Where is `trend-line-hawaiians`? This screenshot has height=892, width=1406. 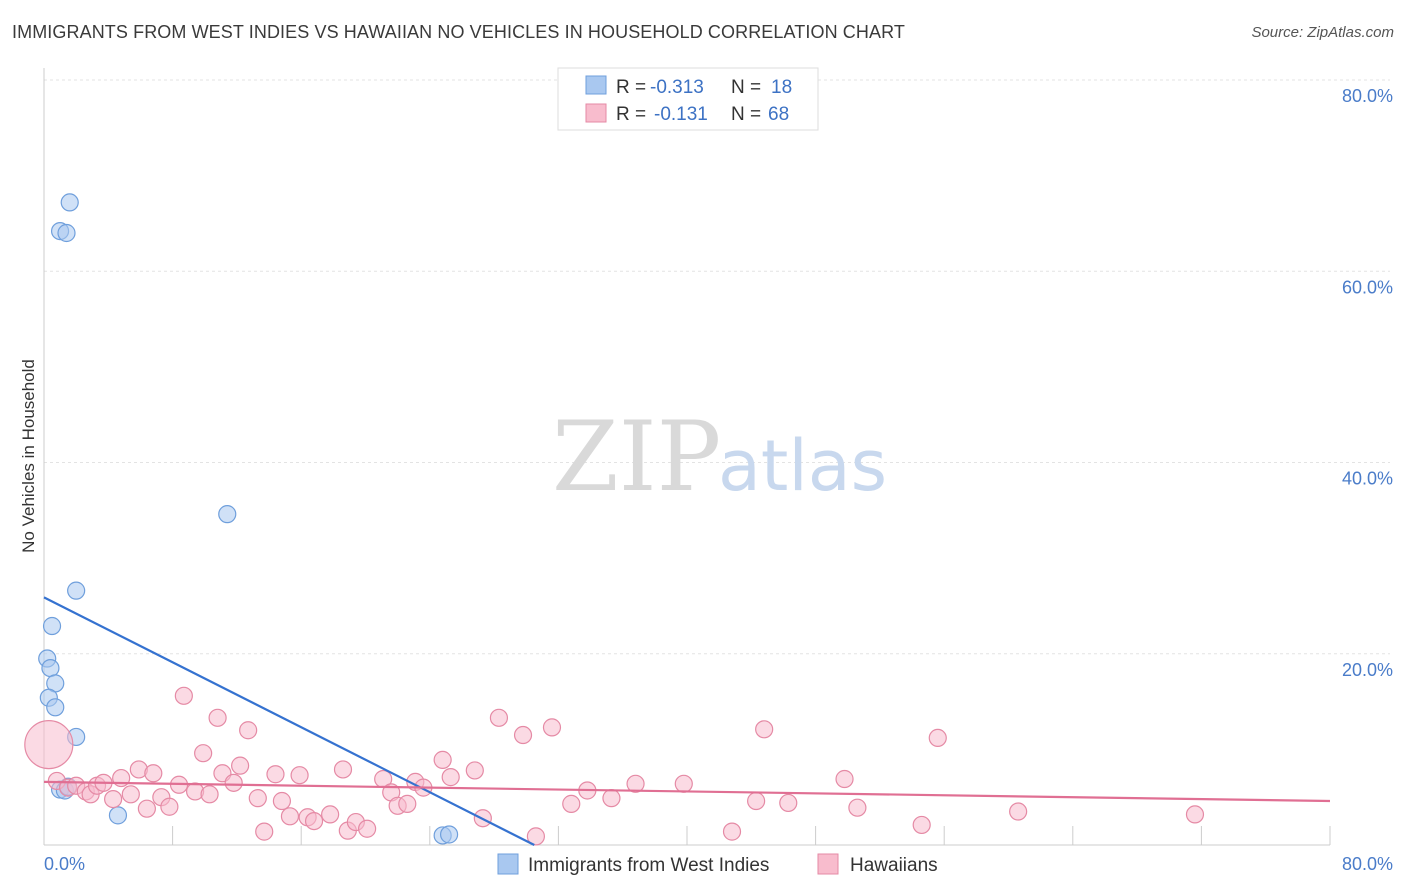 trend-line-hawaiians is located at coordinates (687, 791).